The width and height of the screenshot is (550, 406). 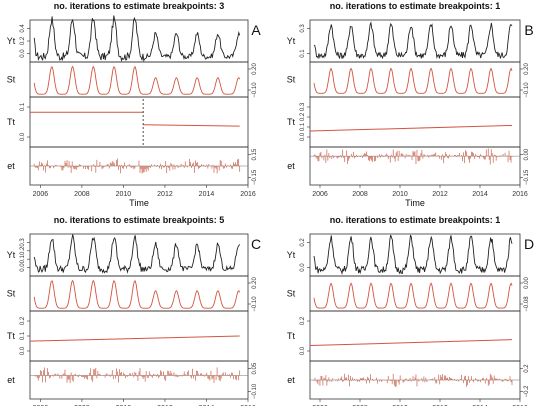 I want to click on row-yt: Yt 0.0 0.2, so click(x=404, y=255).